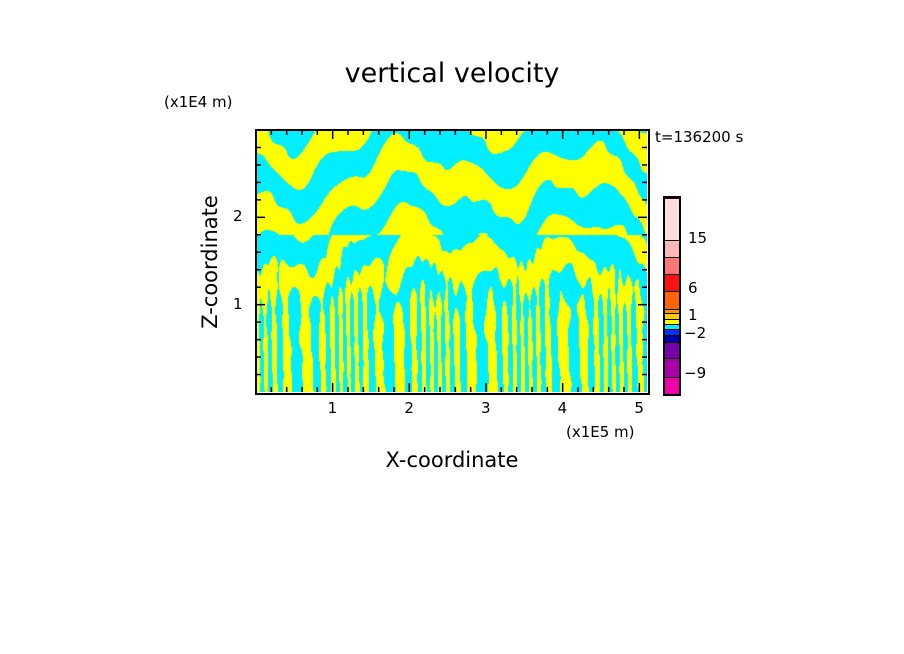 Image resolution: width=904 pixels, height=654 pixels. I want to click on x-axis-label: X-coordinate, so click(452, 460).